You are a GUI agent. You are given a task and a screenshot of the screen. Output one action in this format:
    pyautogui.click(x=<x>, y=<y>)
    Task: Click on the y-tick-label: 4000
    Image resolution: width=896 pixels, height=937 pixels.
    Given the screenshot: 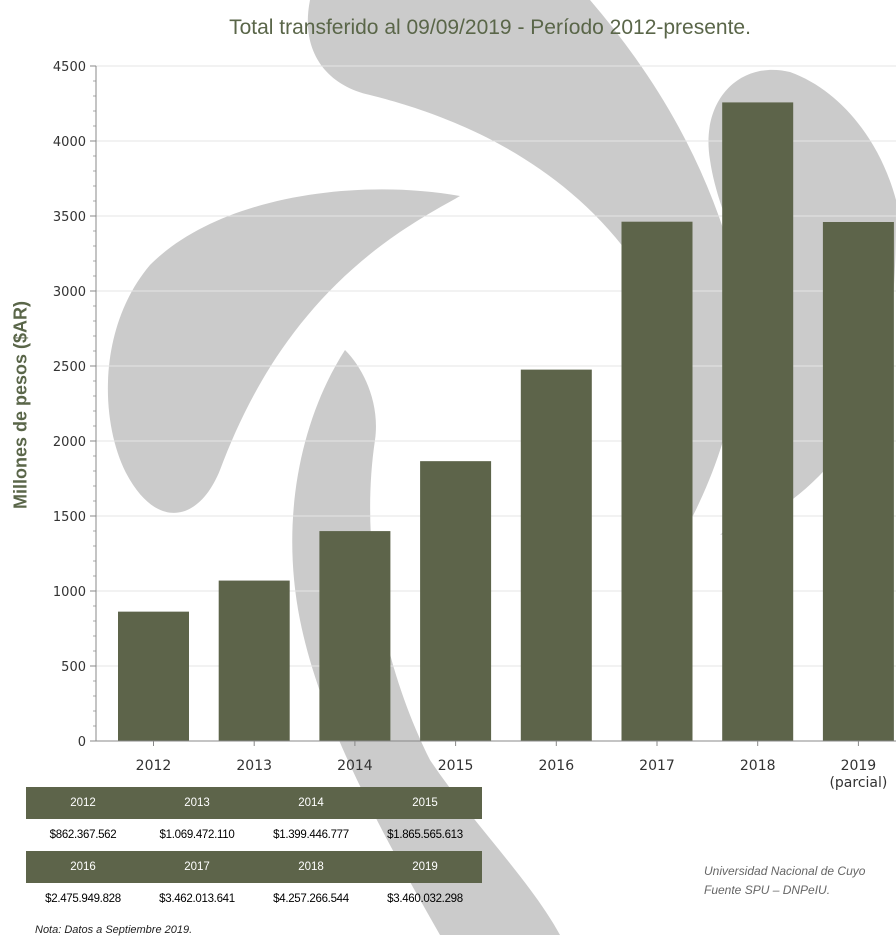 What is the action you would take?
    pyautogui.click(x=69, y=142)
    